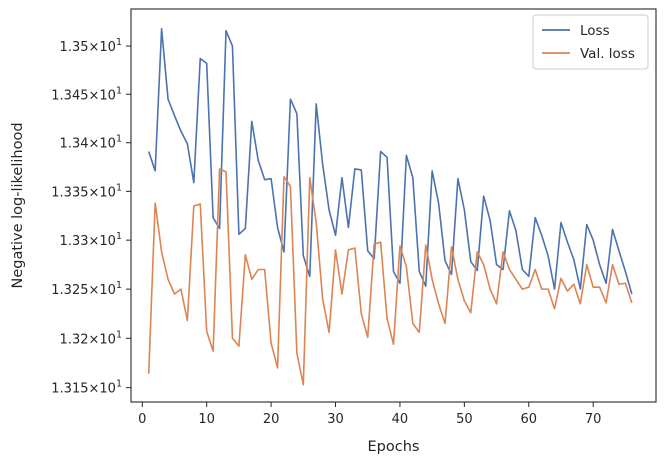  Describe the element at coordinates (464, 419) in the screenshot. I see `x-tick-label: 50` at that location.